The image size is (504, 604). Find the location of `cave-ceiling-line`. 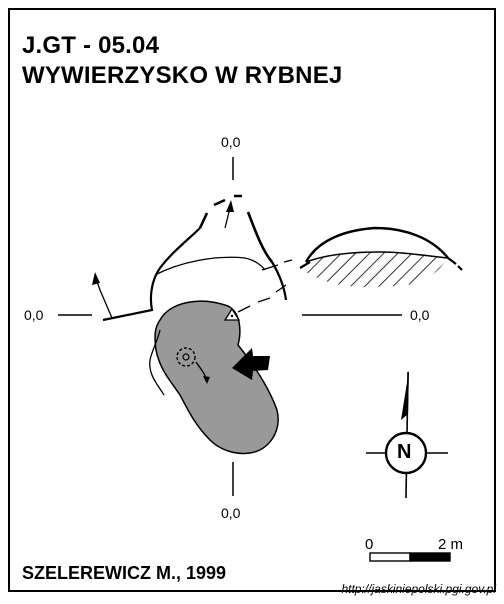

cave-ceiling-line is located at coordinates (210, 266).